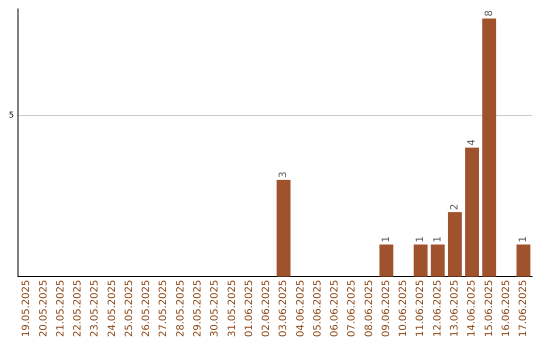 The width and height of the screenshot is (540, 340). I want to click on x-tick-label: 02.06.2025, so click(266, 309).